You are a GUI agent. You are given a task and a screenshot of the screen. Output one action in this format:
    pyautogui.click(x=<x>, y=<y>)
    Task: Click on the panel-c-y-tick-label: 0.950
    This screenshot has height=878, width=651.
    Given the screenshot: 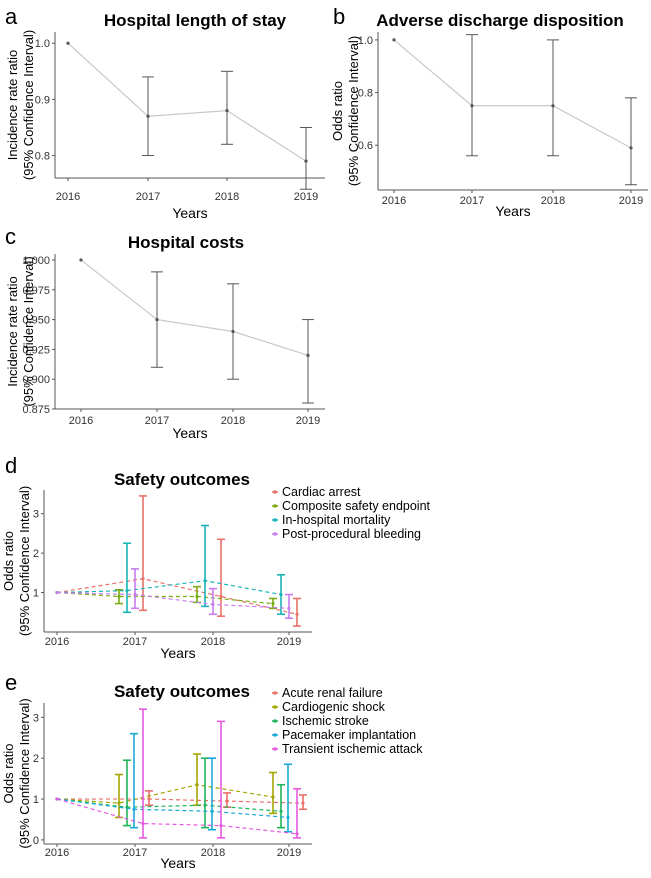 What is the action you would take?
    pyautogui.click(x=36, y=321)
    